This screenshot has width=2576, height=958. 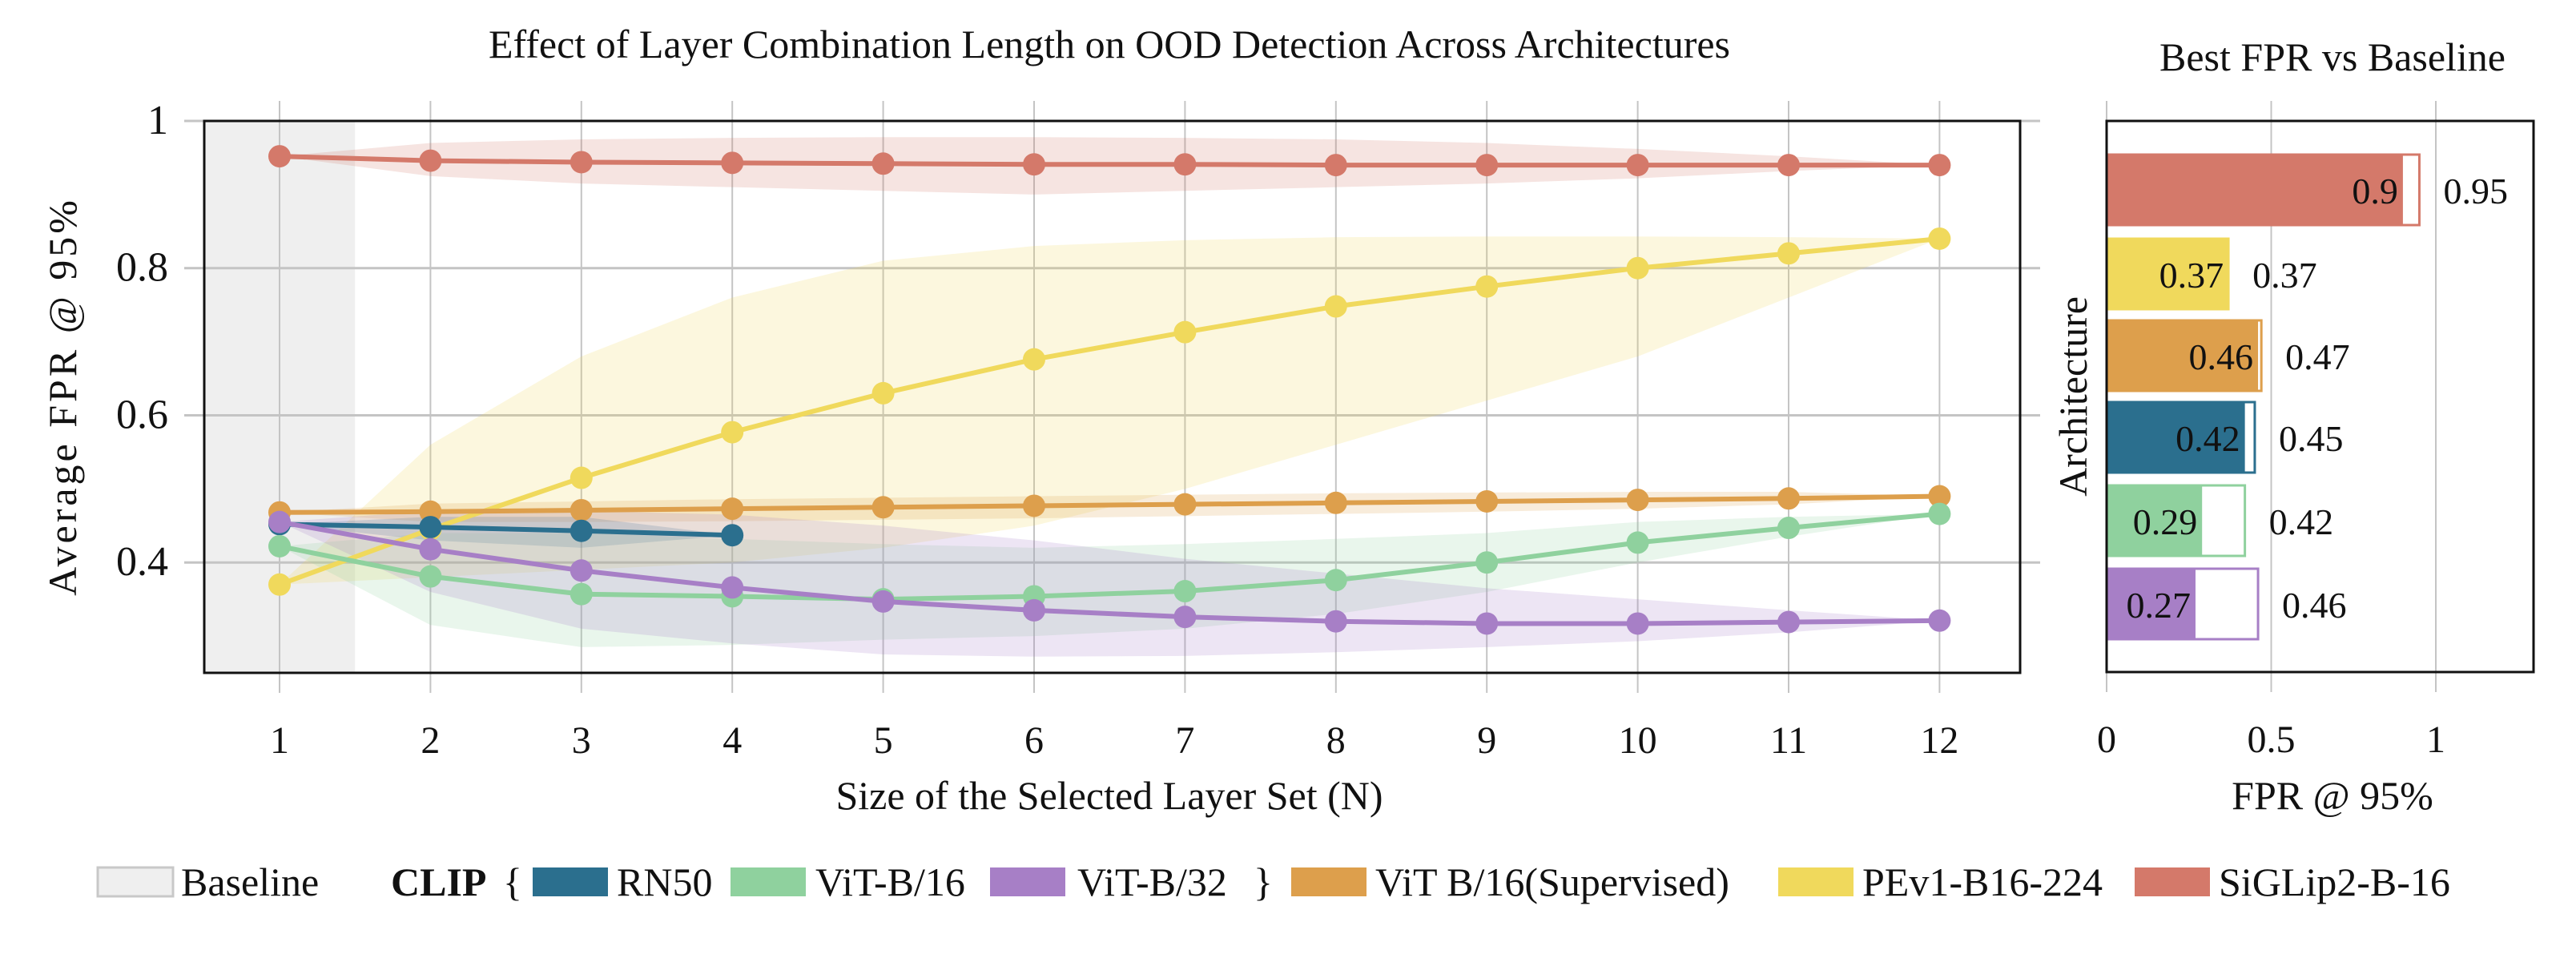 I want to click on line-rn50, so click(x=506, y=529).